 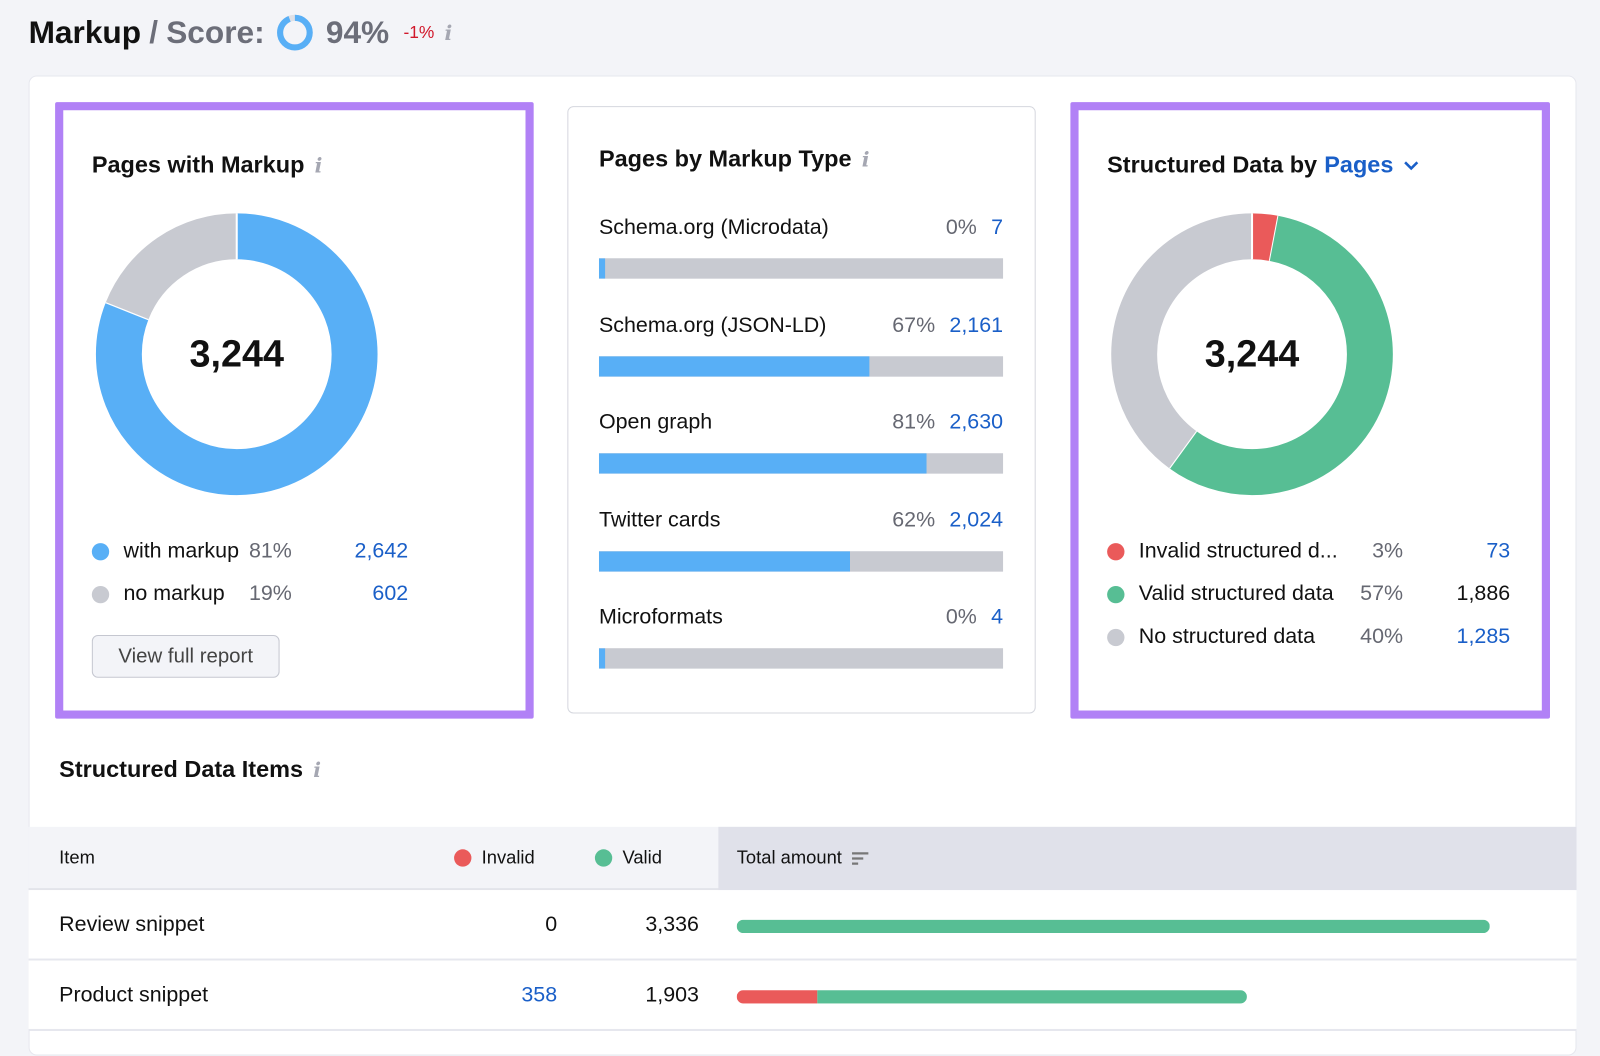 I want to click on column-valid: Valid, so click(x=628, y=857).